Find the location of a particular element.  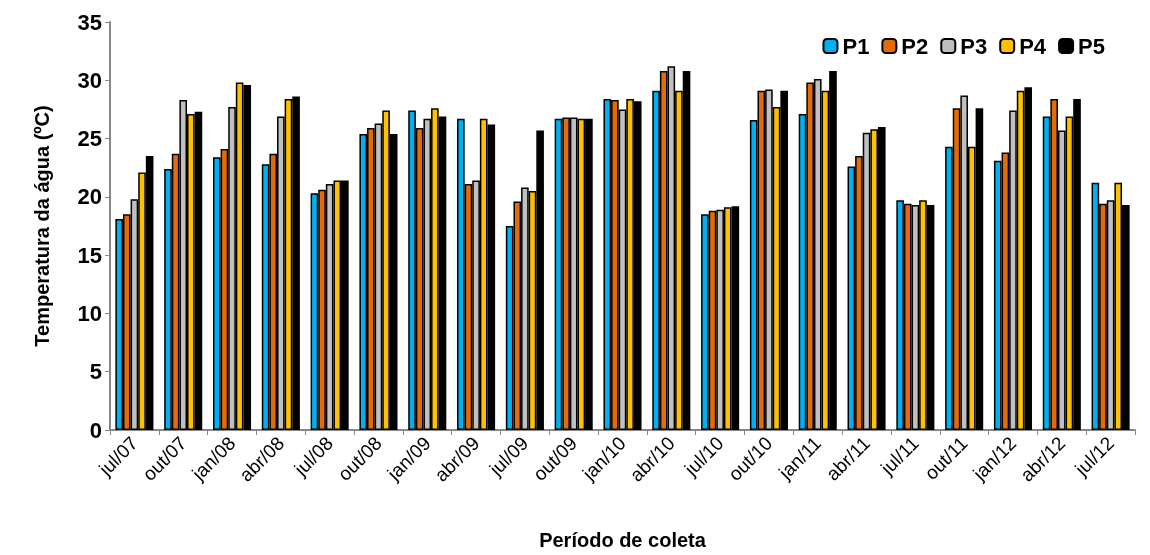

y-tick-label: 25 is located at coordinates (89, 139).